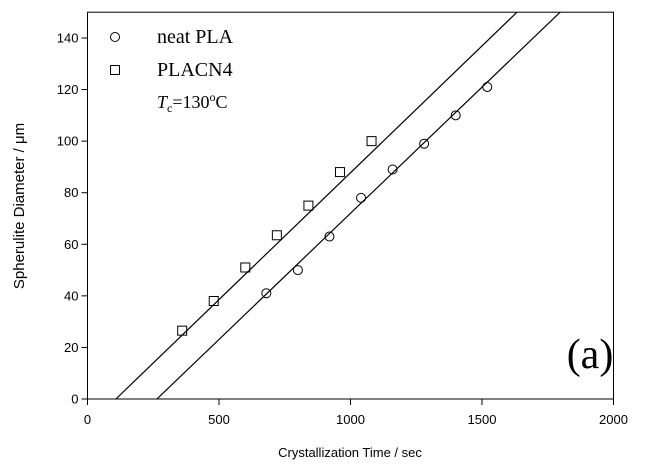 The height and width of the screenshot is (468, 667). Describe the element at coordinates (613, 419) in the screenshot. I see `x-tick-label: 2000` at that location.